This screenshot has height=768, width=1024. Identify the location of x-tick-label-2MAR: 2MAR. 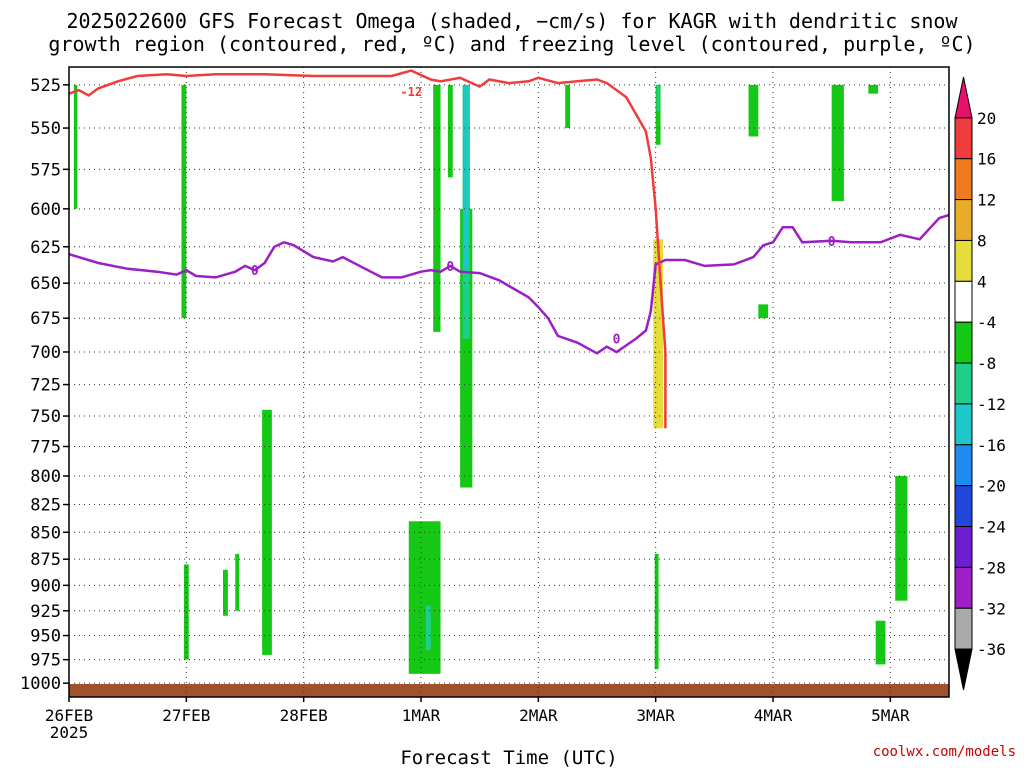
(538, 715).